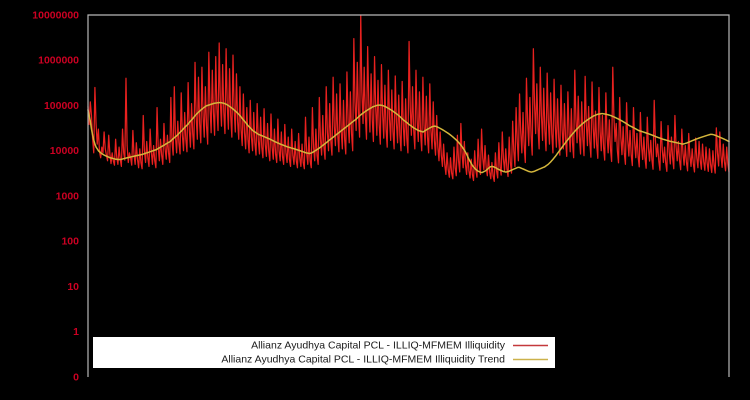 The height and width of the screenshot is (400, 750). Describe the element at coordinates (61, 106) in the screenshot. I see `y-axis-tick-label: 100000` at that location.